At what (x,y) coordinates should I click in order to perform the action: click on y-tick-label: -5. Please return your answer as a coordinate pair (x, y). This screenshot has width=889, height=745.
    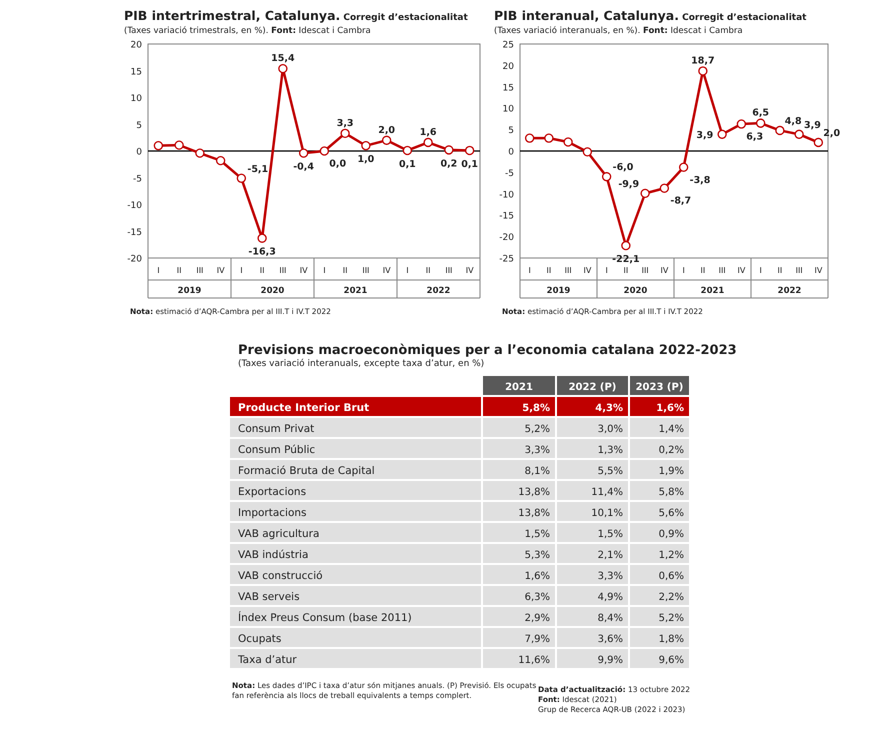
    Looking at the image, I should click on (509, 173).